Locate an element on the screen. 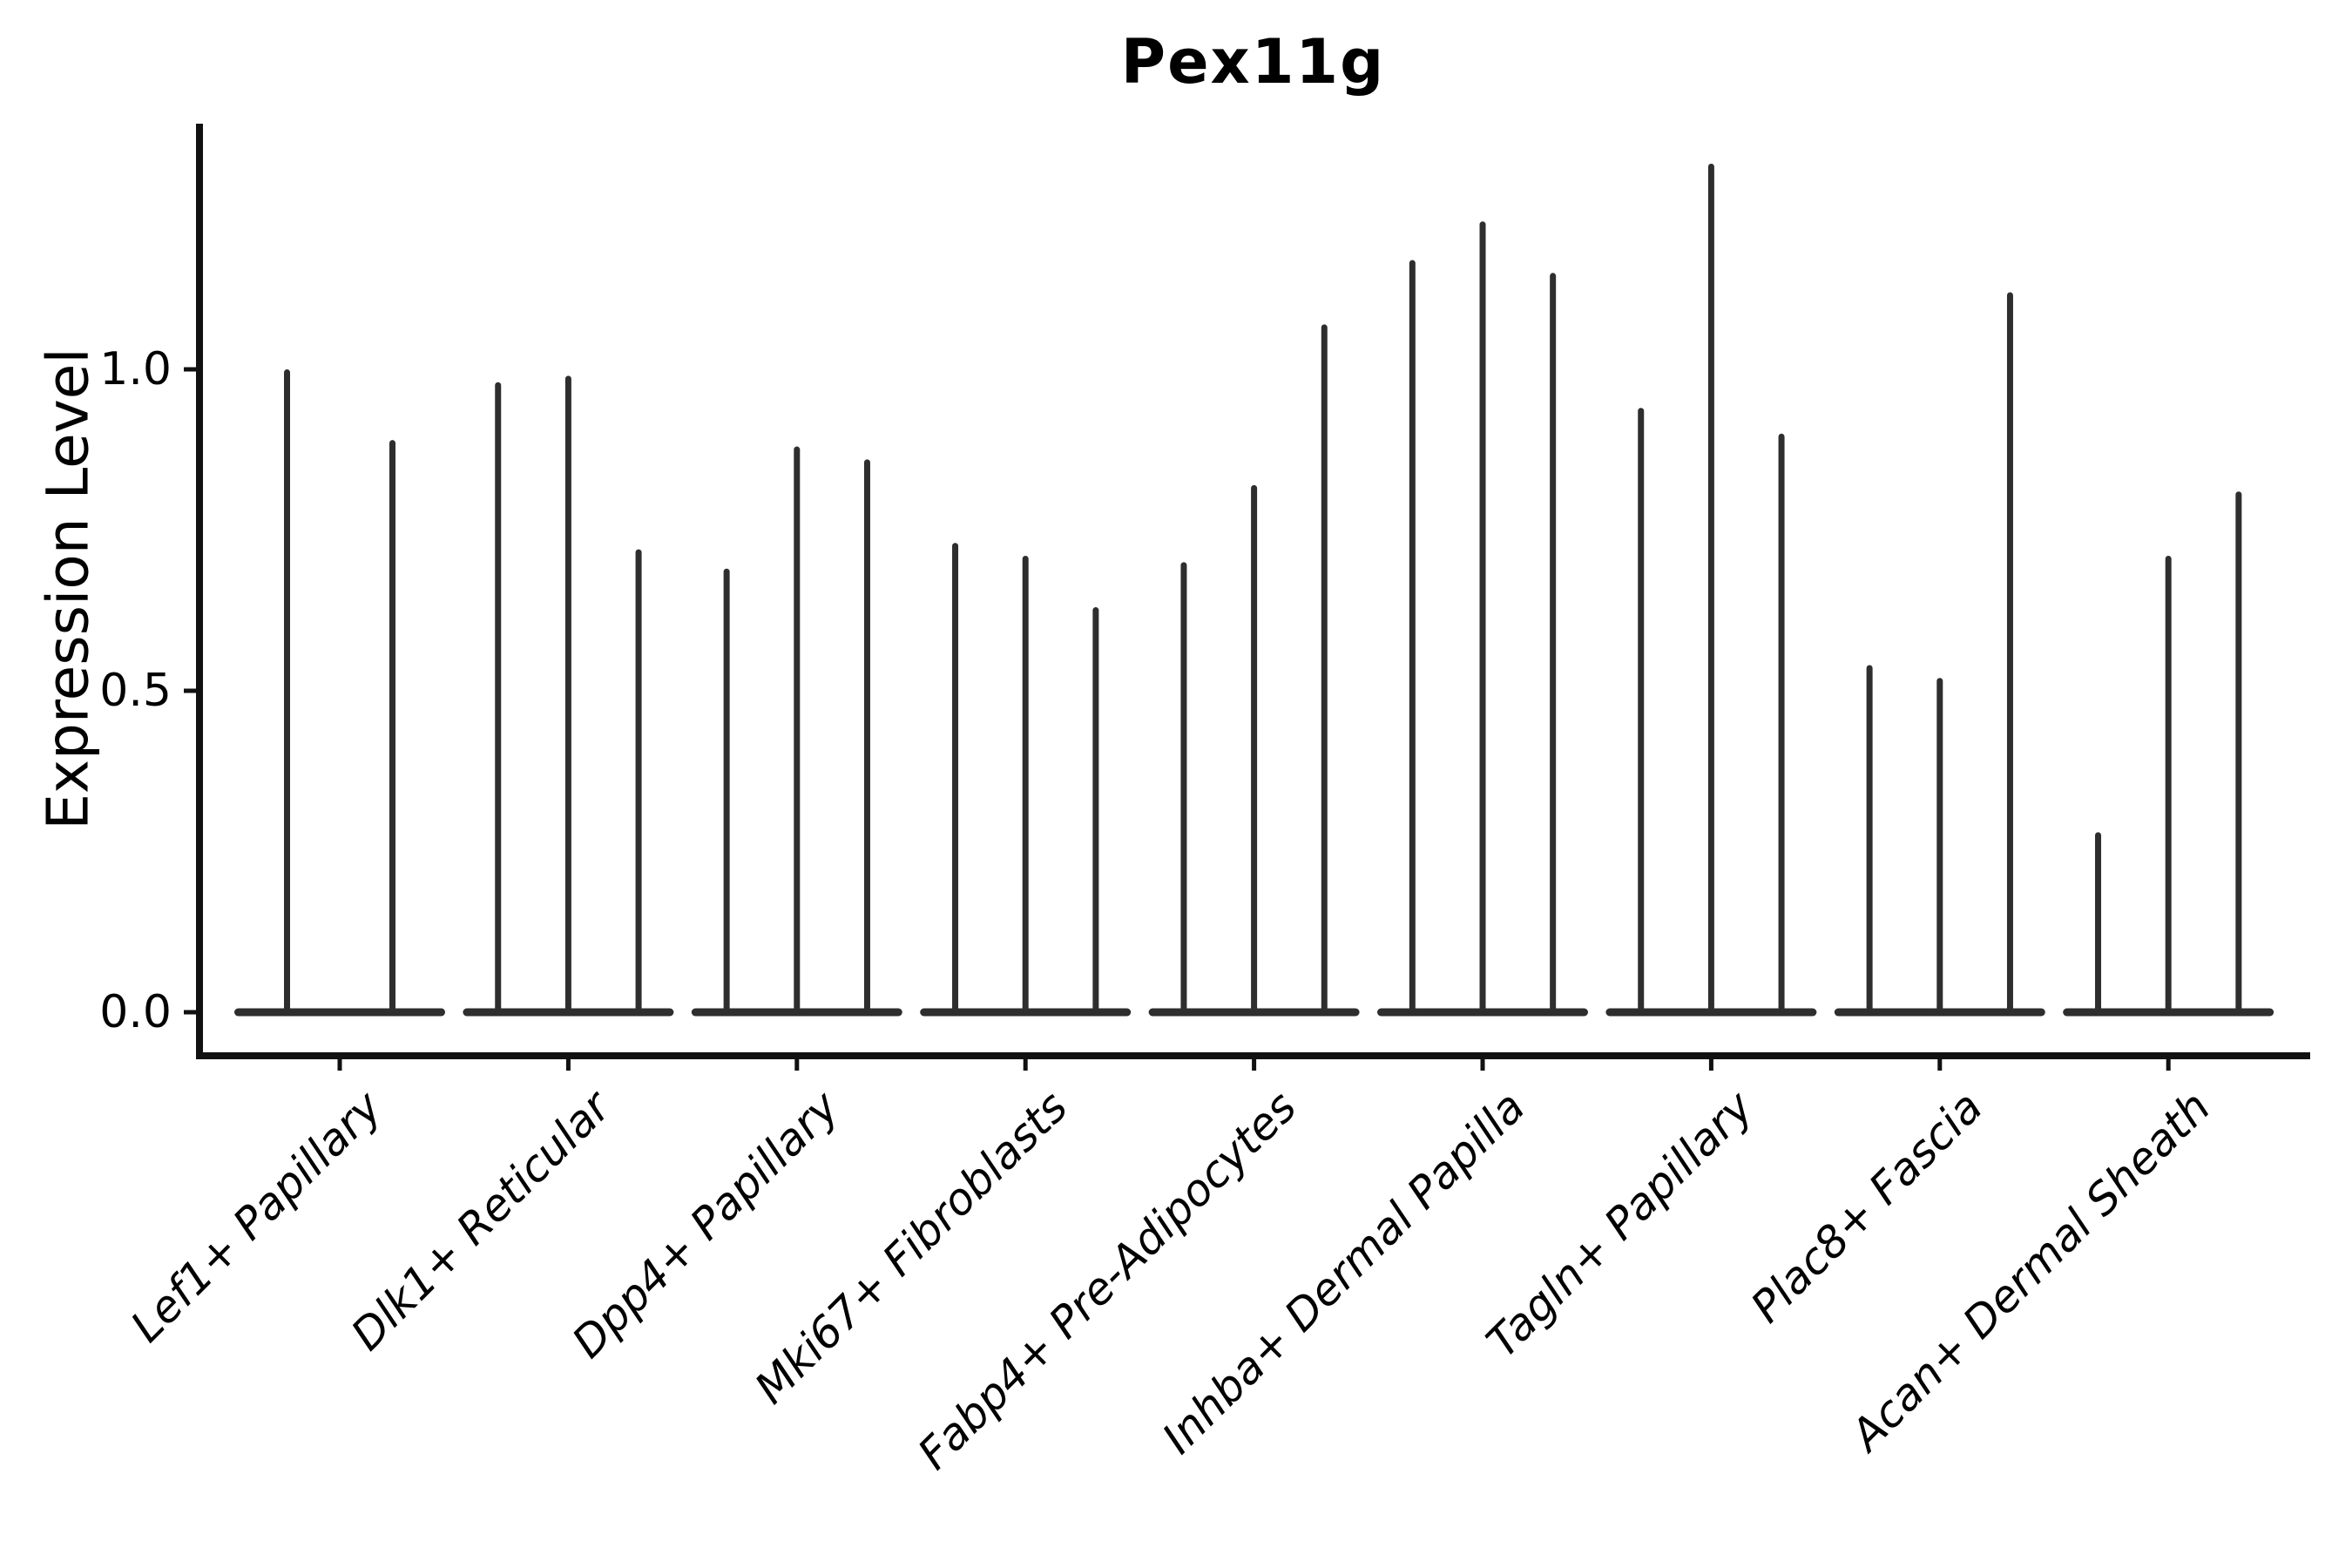 The width and height of the screenshot is (2352, 1568). violin-body-baseline is located at coordinates (339, 1013).